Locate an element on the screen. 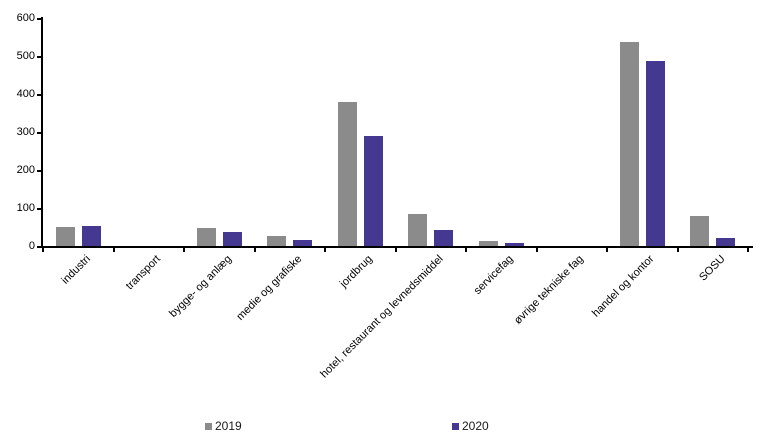 The width and height of the screenshot is (761, 445). x-axis-category-label: jordbrug is located at coordinates (356, 272).